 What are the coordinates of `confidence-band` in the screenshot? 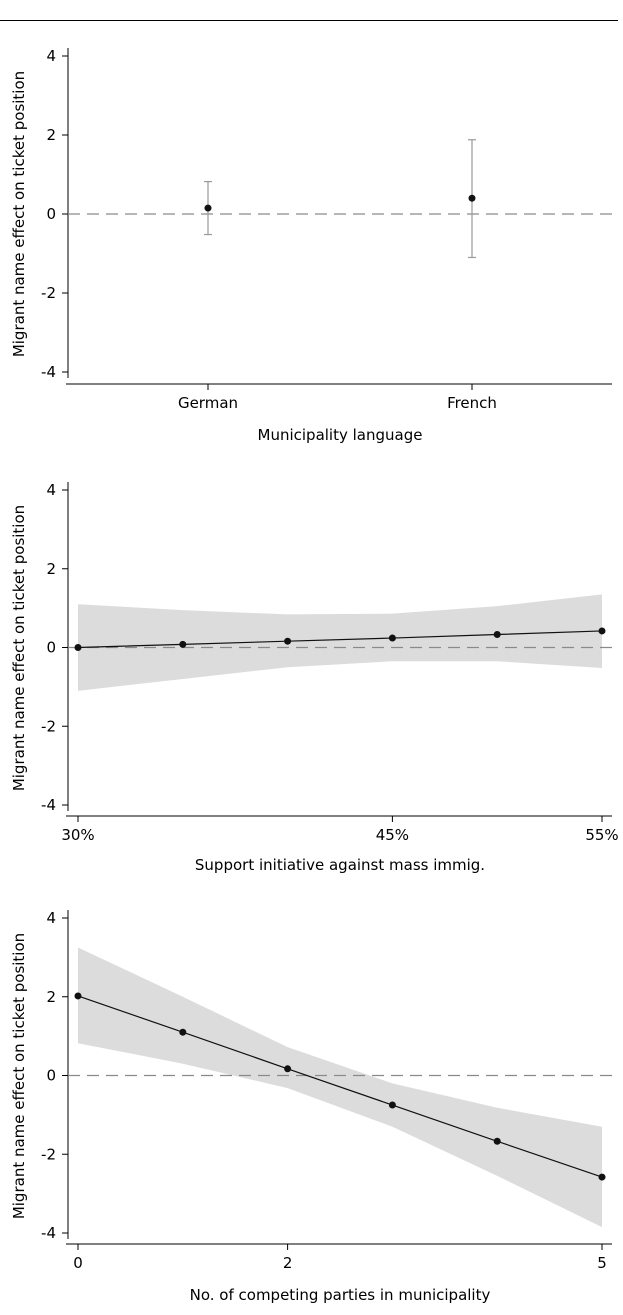 It's located at (340, 642).